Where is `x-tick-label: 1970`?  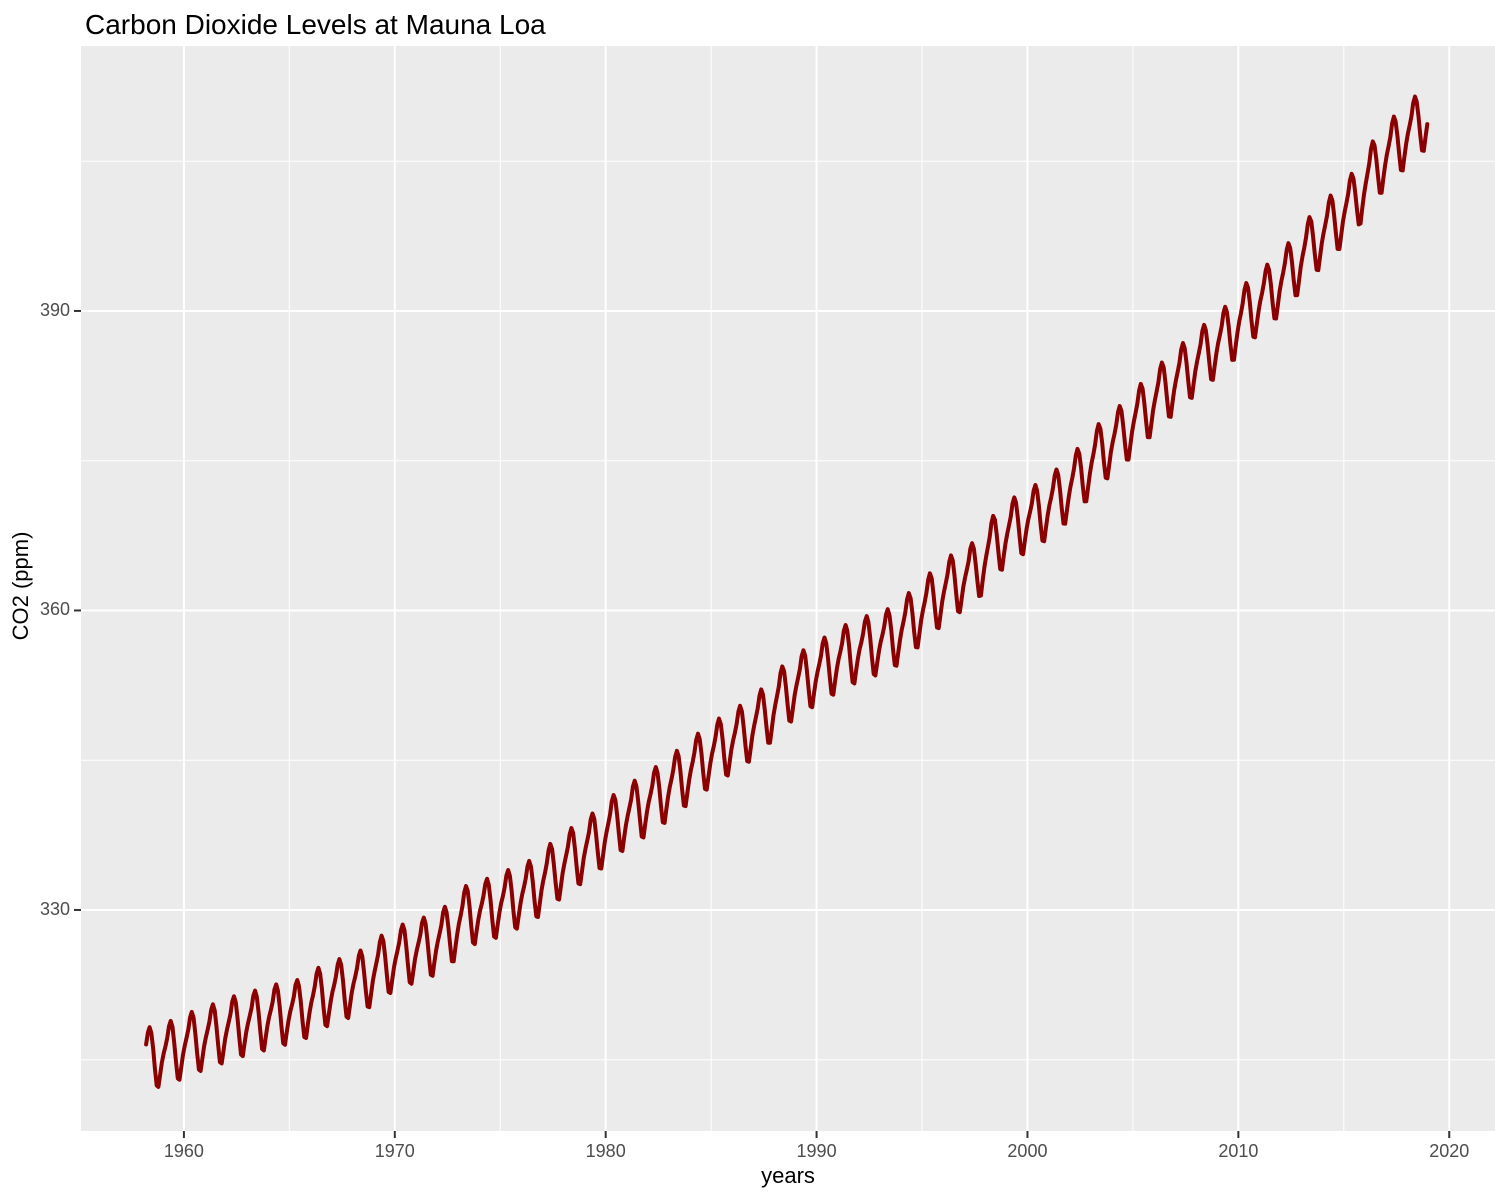
x-tick-label: 1970 is located at coordinates (394, 1151).